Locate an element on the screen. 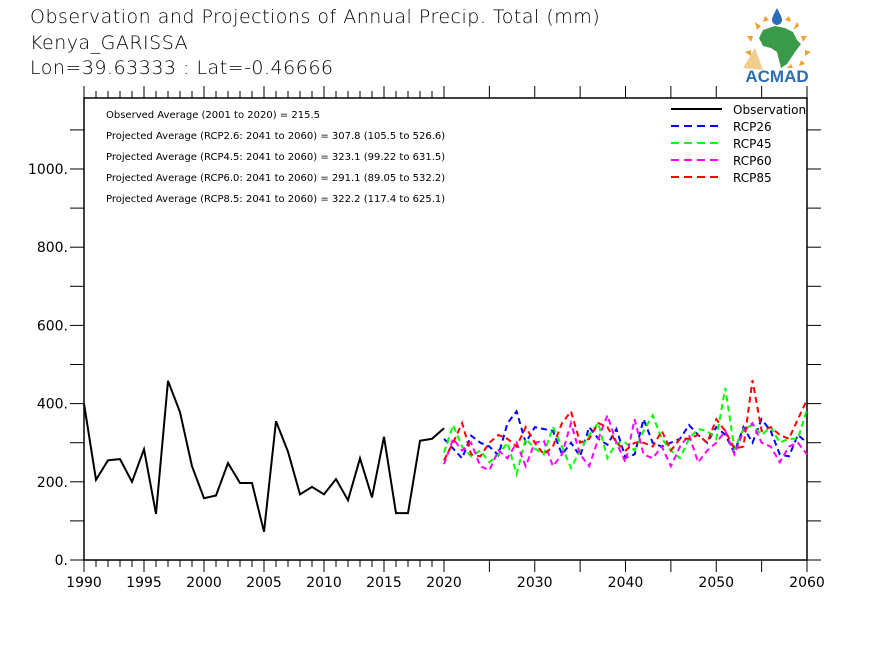 Image resolution: width=879 pixels, height=659 pixels. y-tick-label: 600. is located at coordinates (52, 326).